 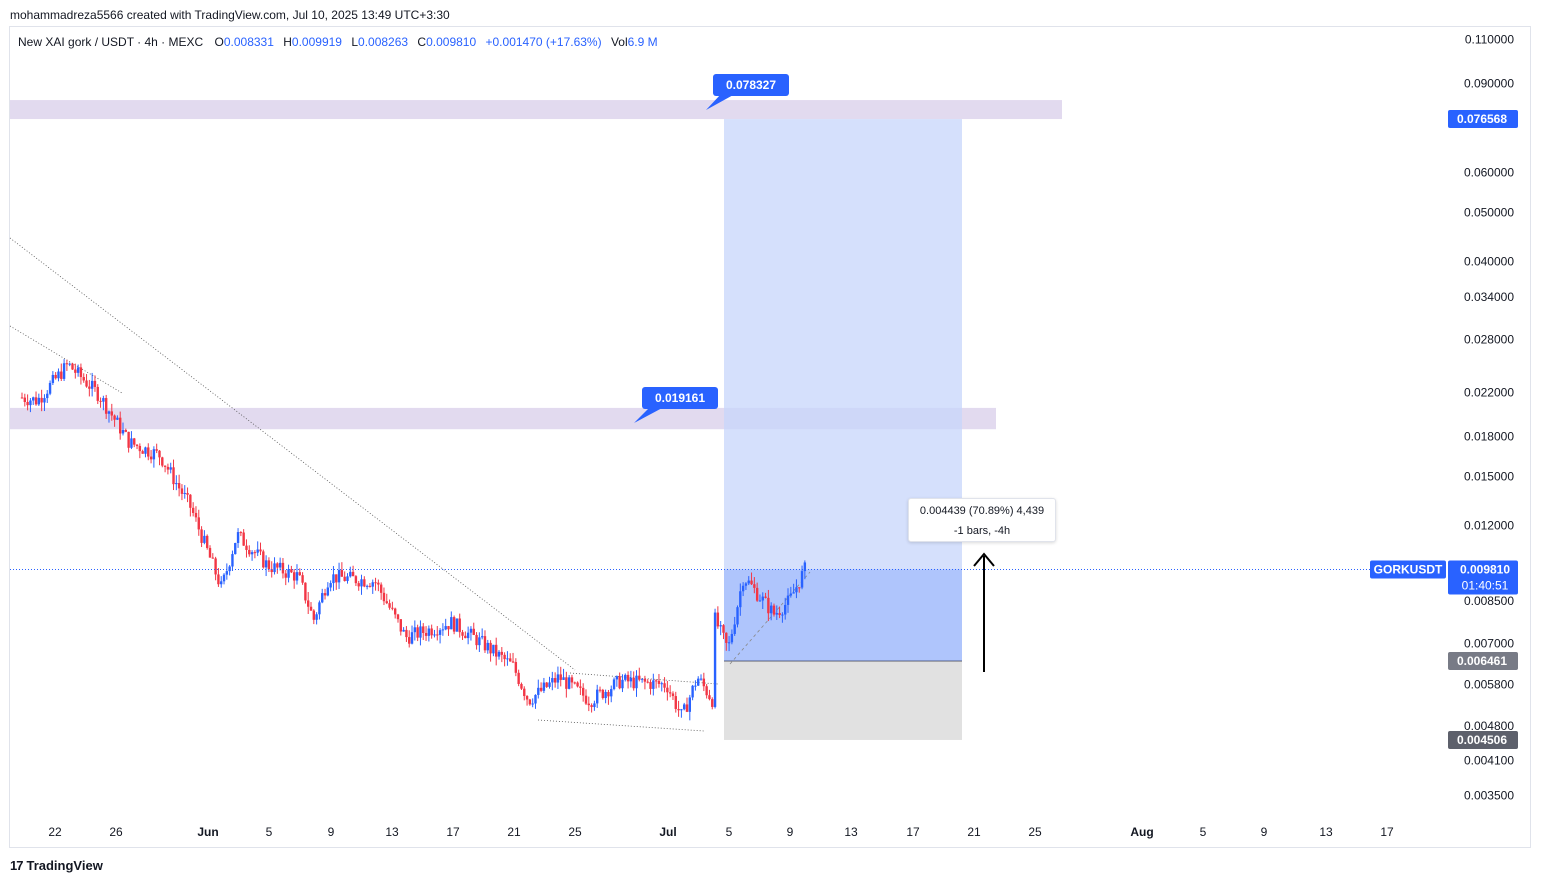 I want to click on stop-price-tag-bg, so click(x=1483, y=739).